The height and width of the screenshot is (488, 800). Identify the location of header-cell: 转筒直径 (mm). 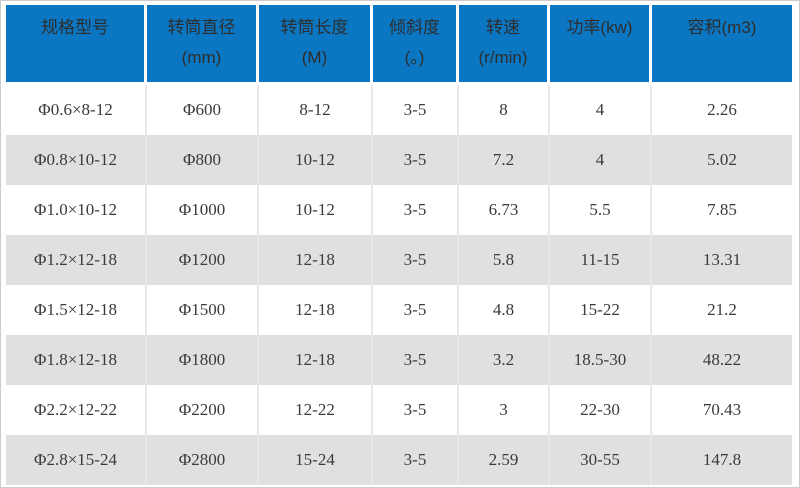
(203, 45).